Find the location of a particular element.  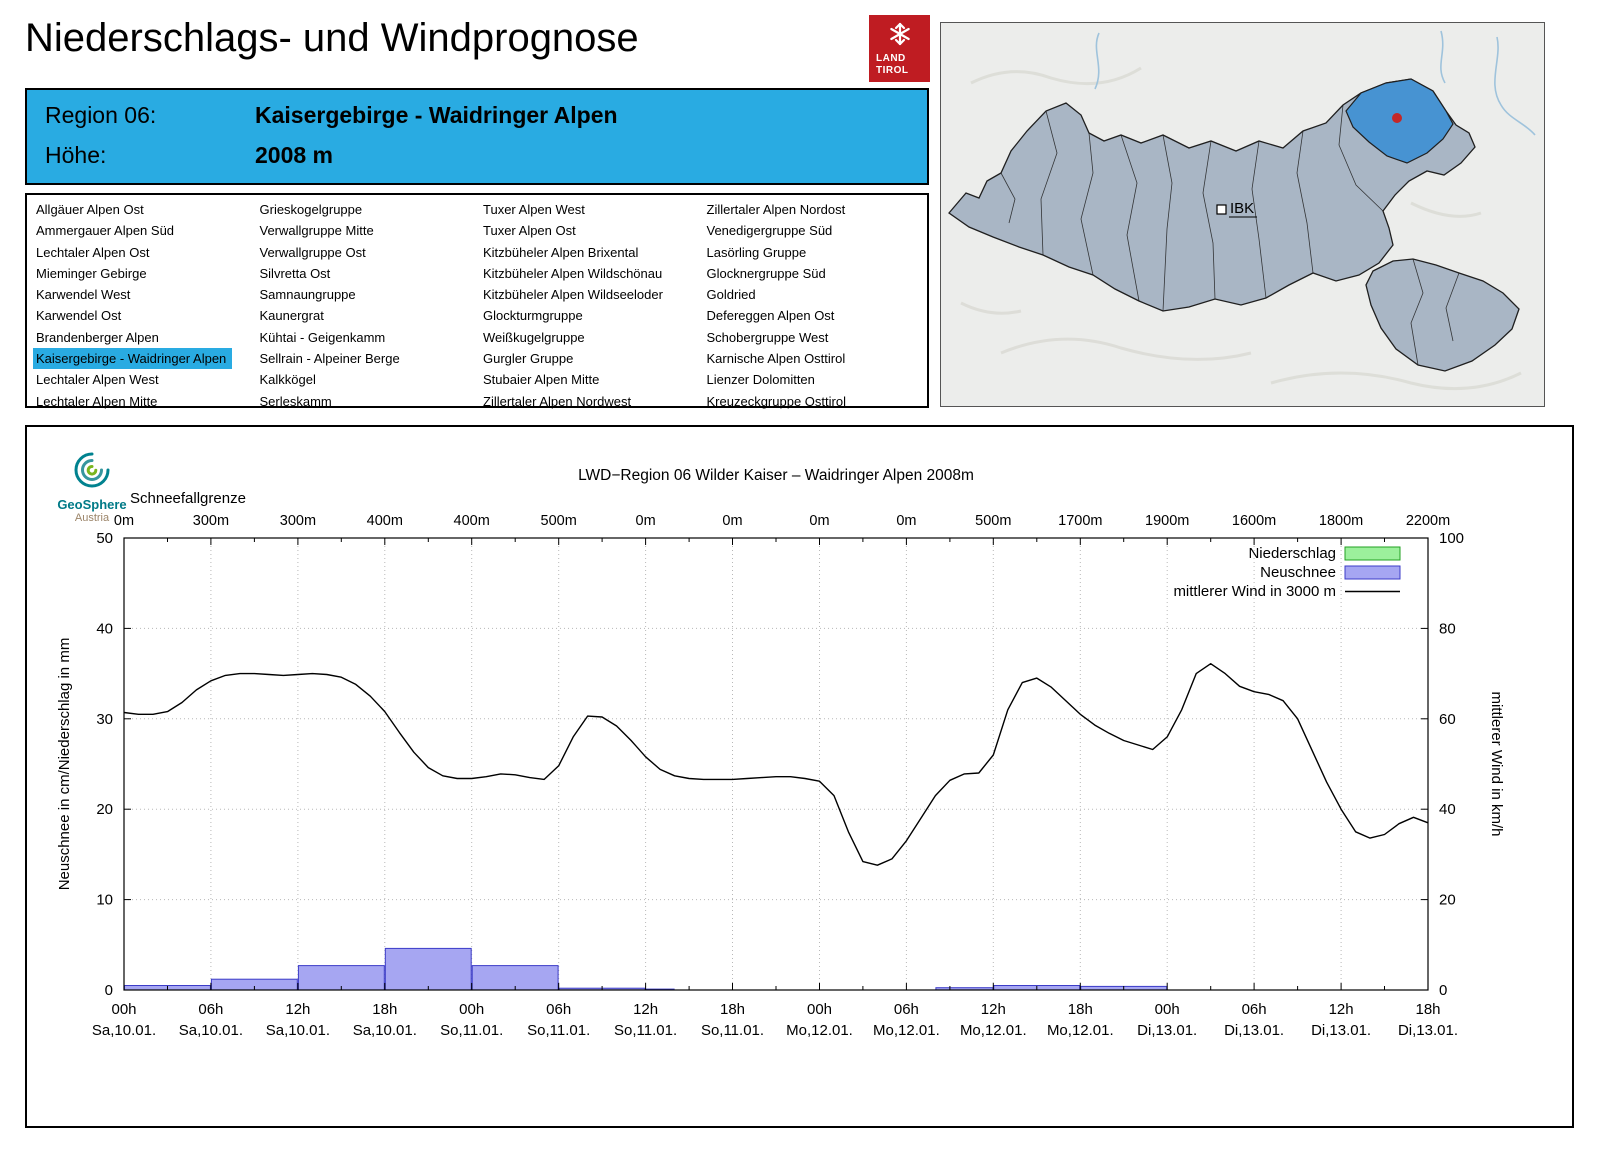

region-list-item: Kreuzeckgruppe Osttirol is located at coordinates (776, 401).